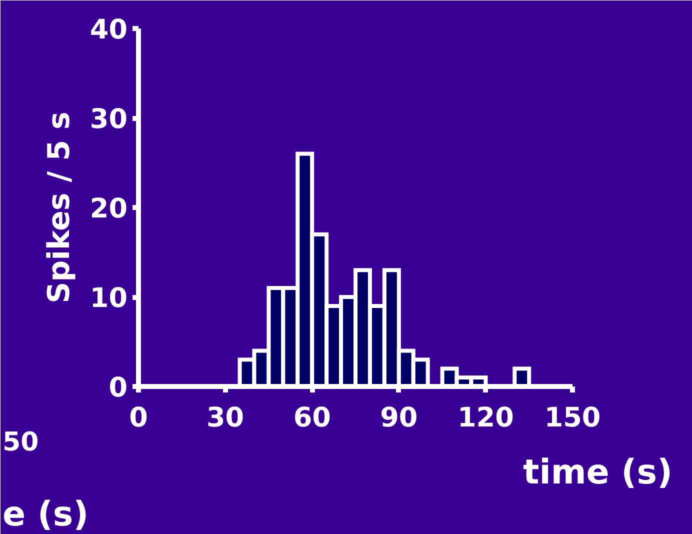 This screenshot has height=534, width=692. Describe the element at coordinates (597, 472) in the screenshot. I see `x-axis-title: time (s)` at that location.